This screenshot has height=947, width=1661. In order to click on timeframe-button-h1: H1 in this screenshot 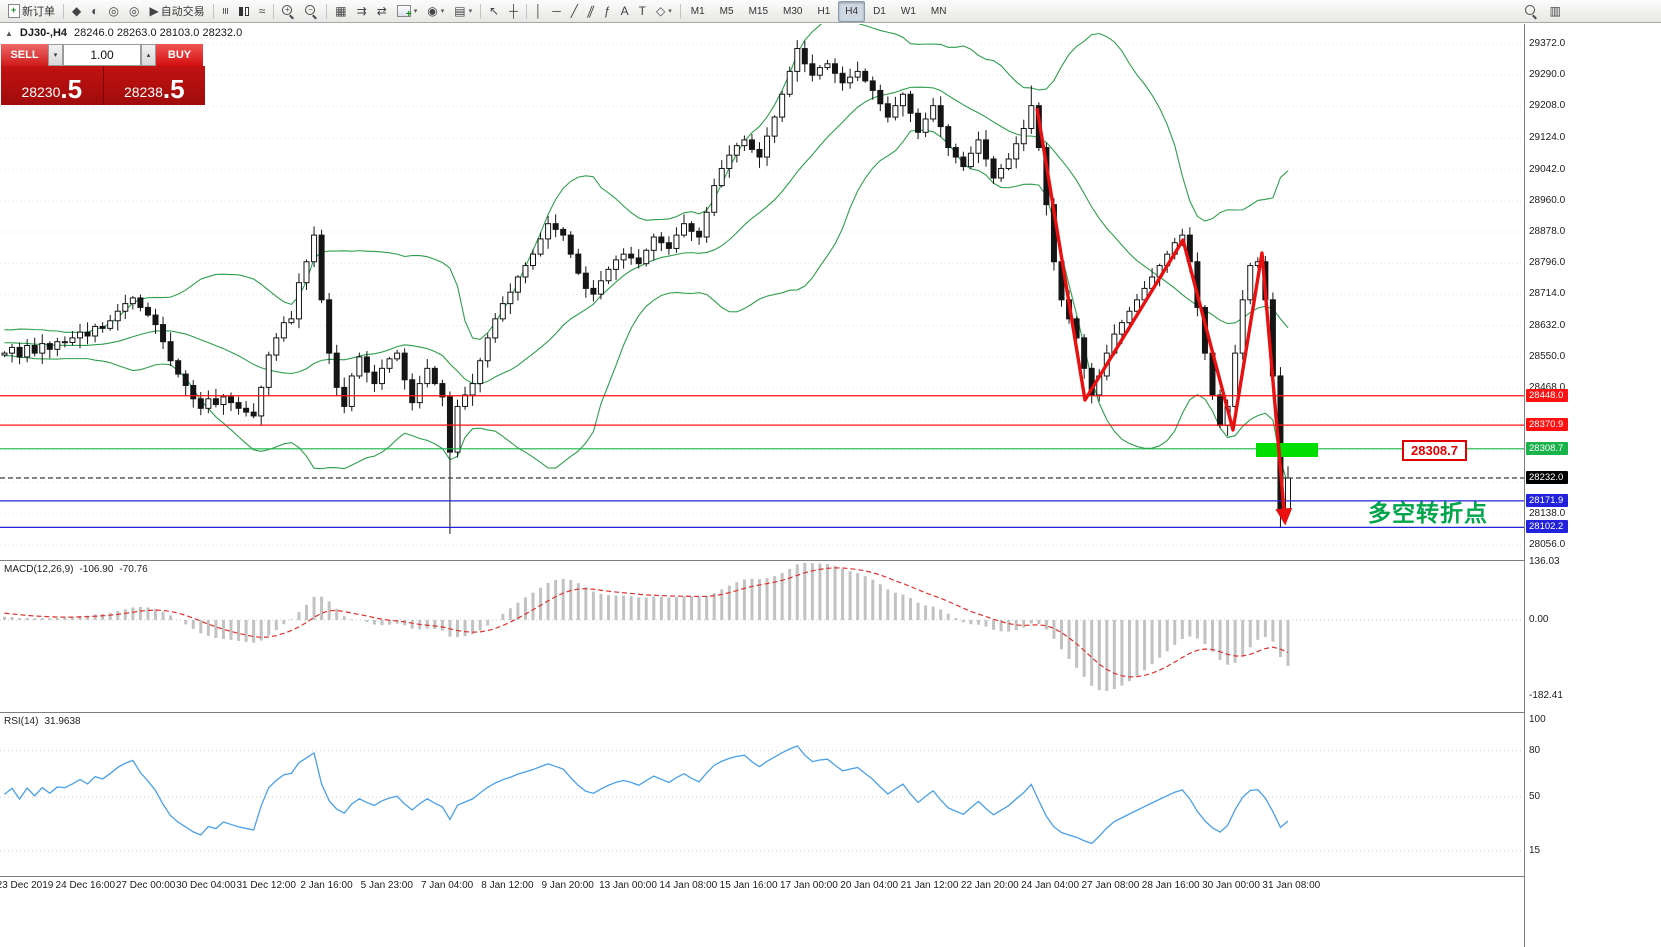, I will do `click(824, 11)`.